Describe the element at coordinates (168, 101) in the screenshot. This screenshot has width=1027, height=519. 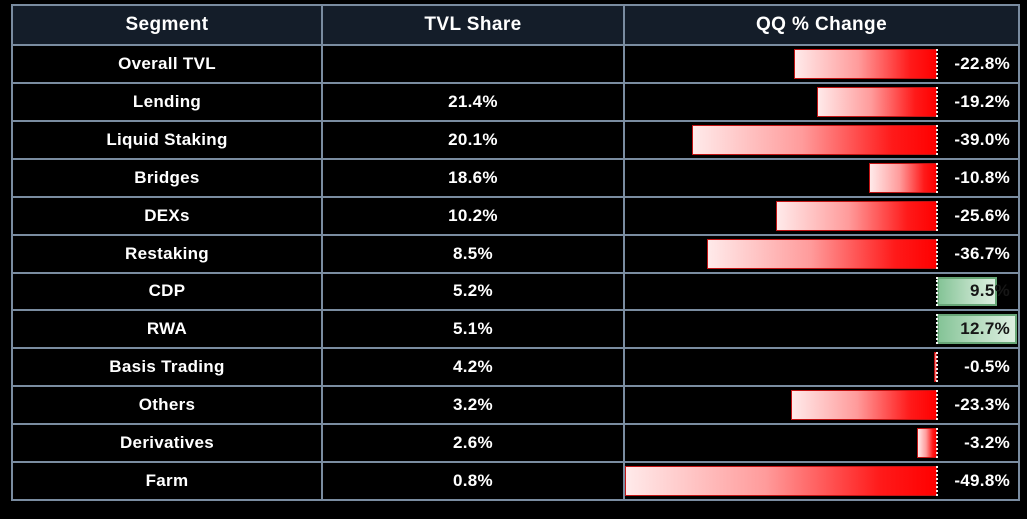
I see `segment-cell: Lending` at that location.